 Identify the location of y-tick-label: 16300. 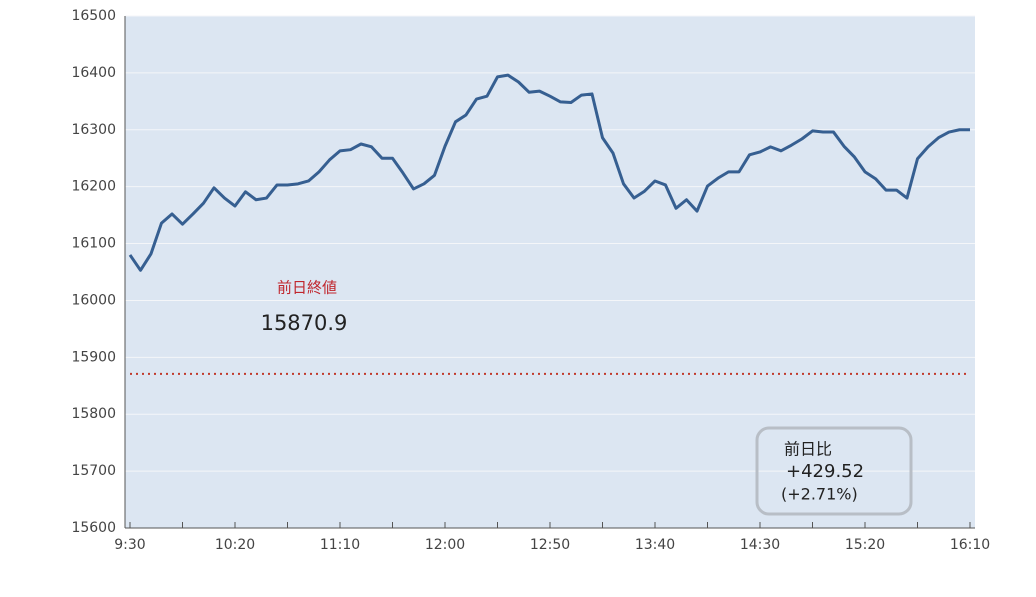
(93, 130).